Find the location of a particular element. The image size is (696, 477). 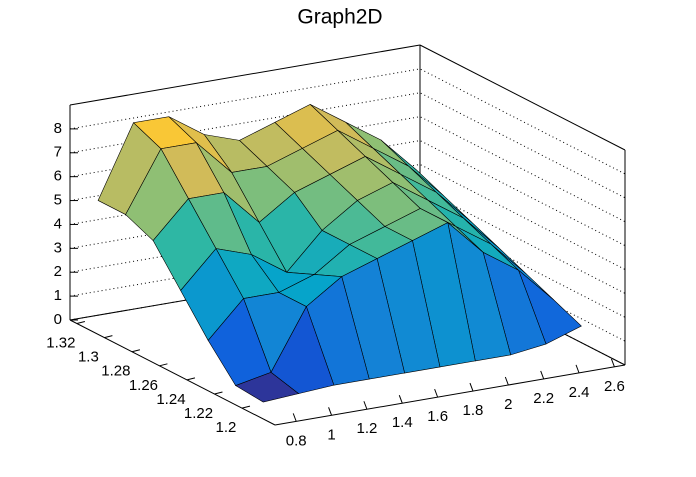

surface-cell is located at coordinates (267, 387).